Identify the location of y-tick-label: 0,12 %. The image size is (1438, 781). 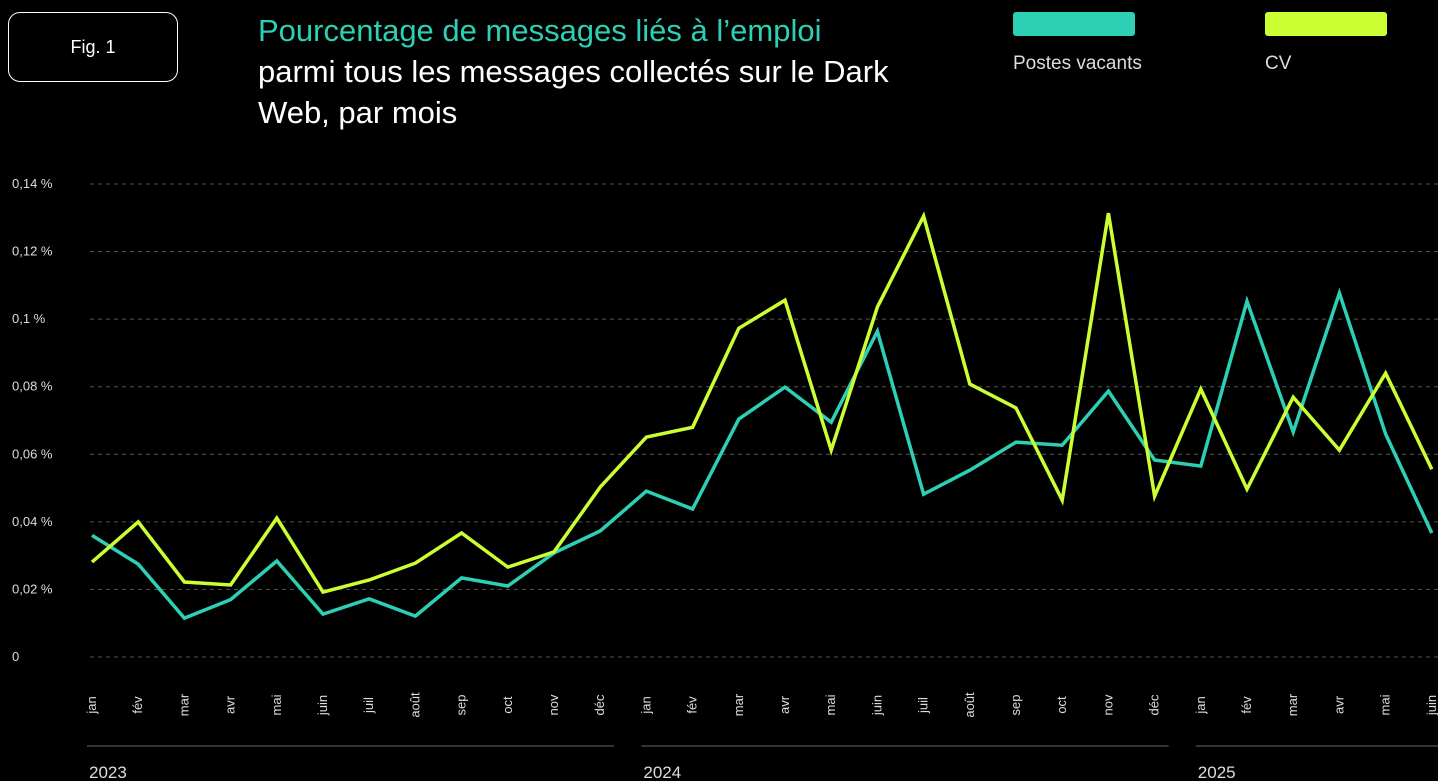
(32, 251).